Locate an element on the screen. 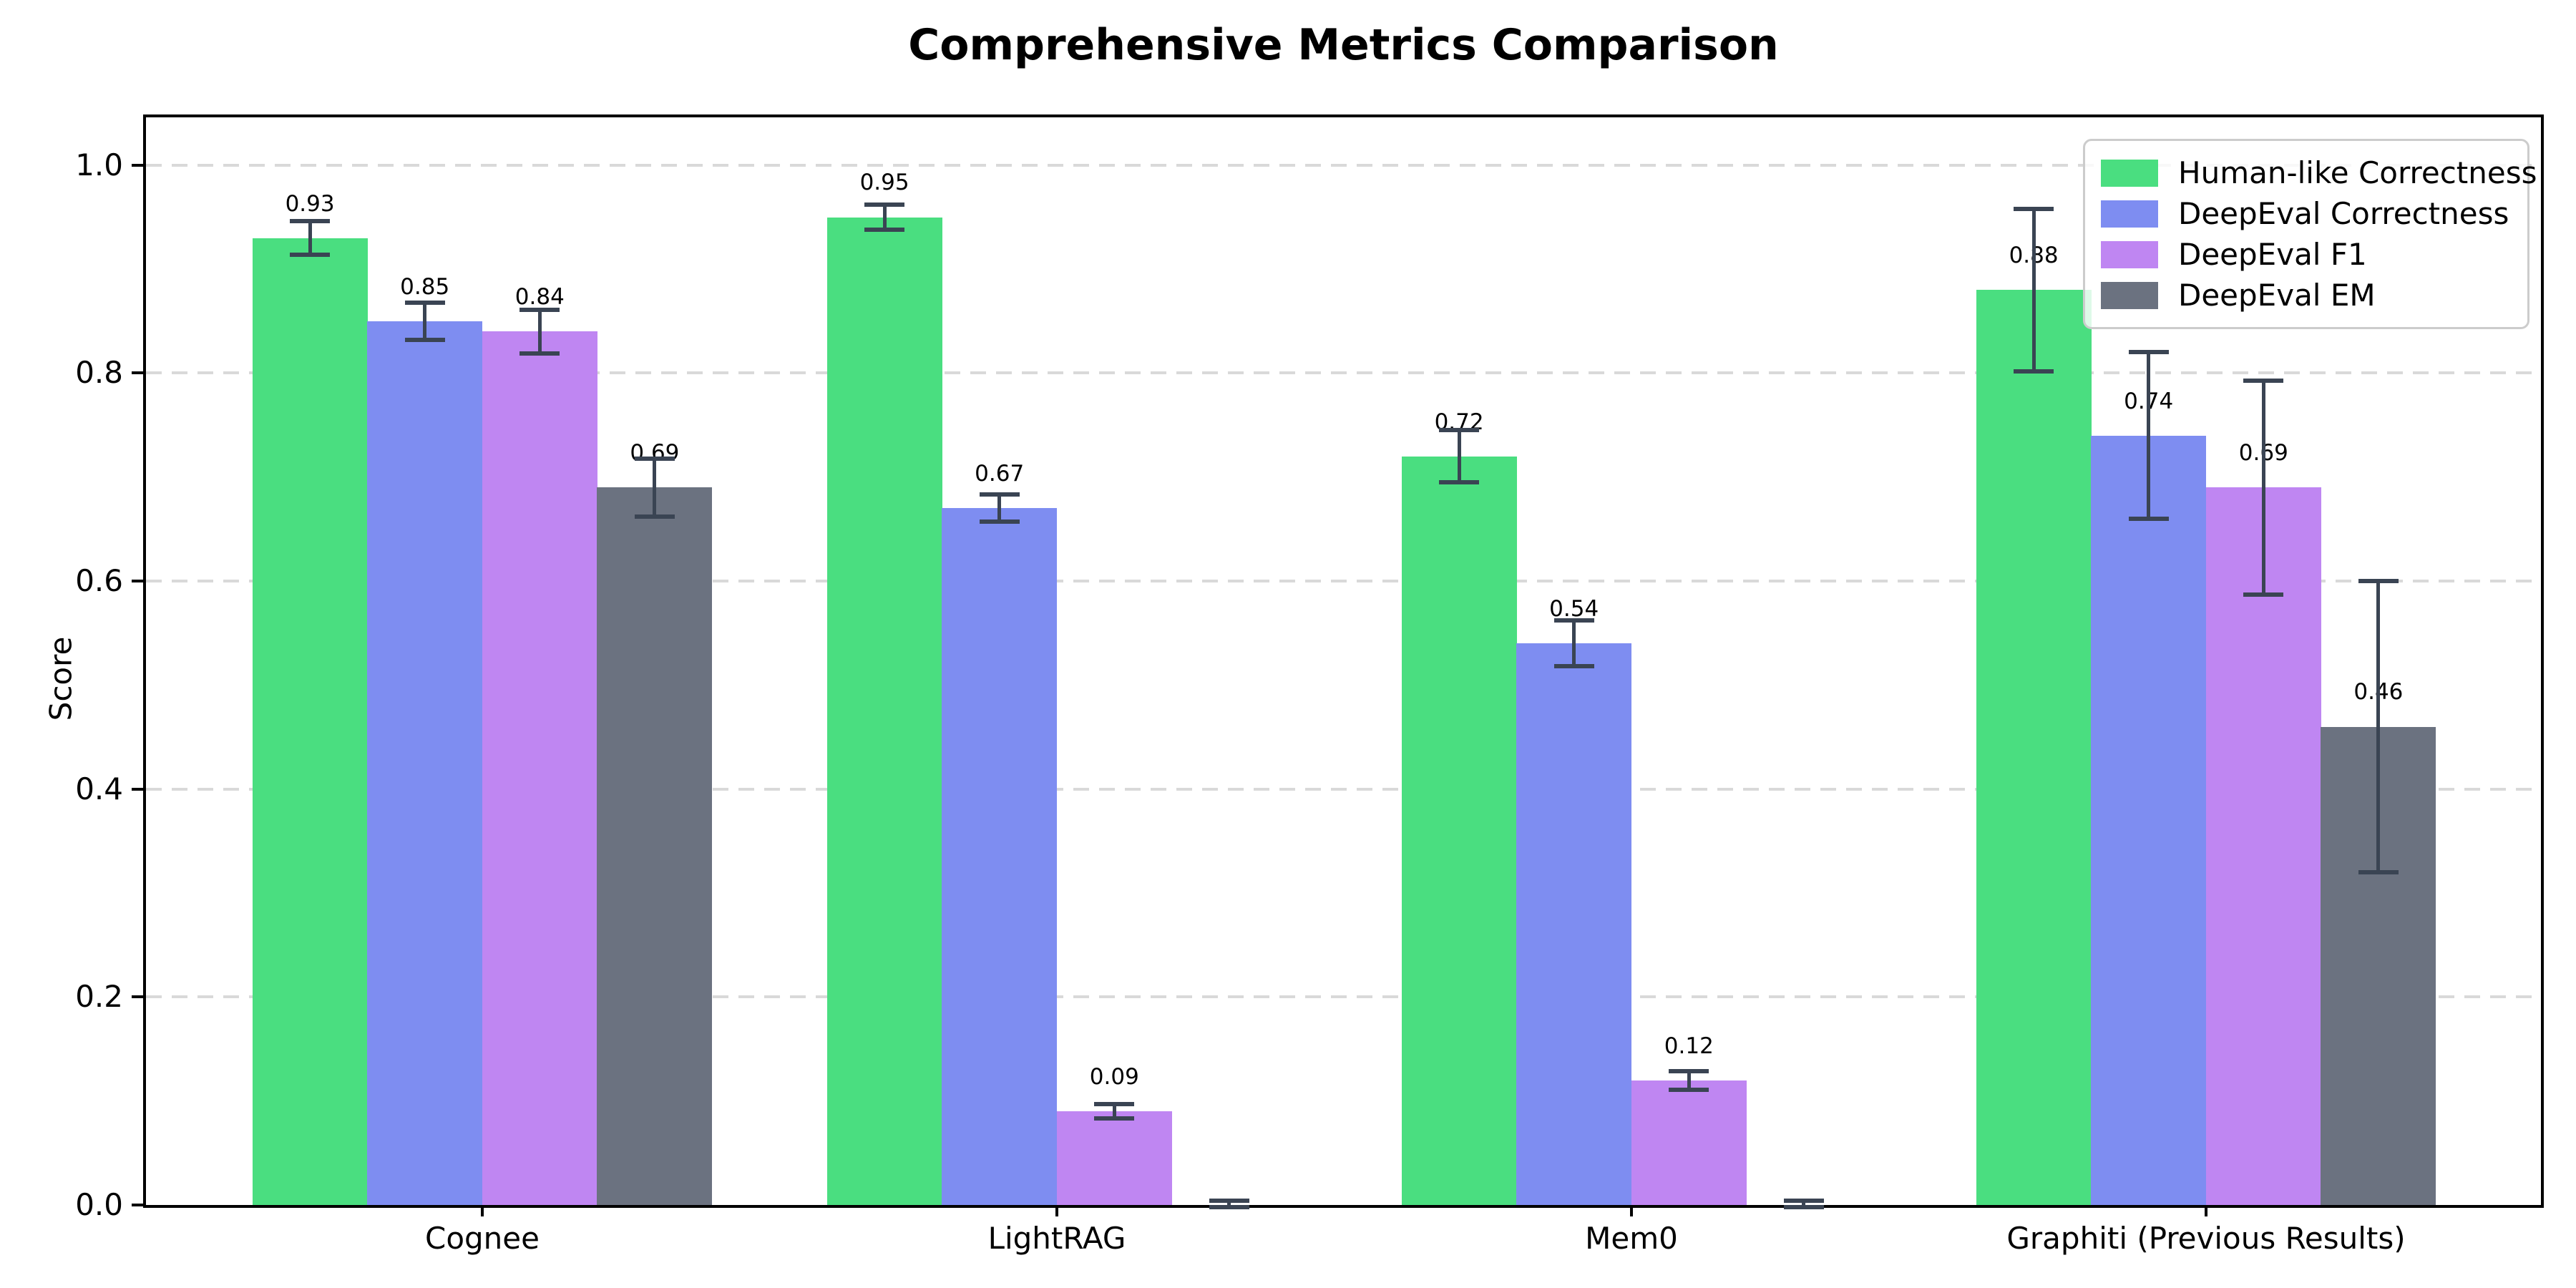 Image resolution: width=2576 pixels, height=1288 pixels. value-label: 0.95 is located at coordinates (884, 183).